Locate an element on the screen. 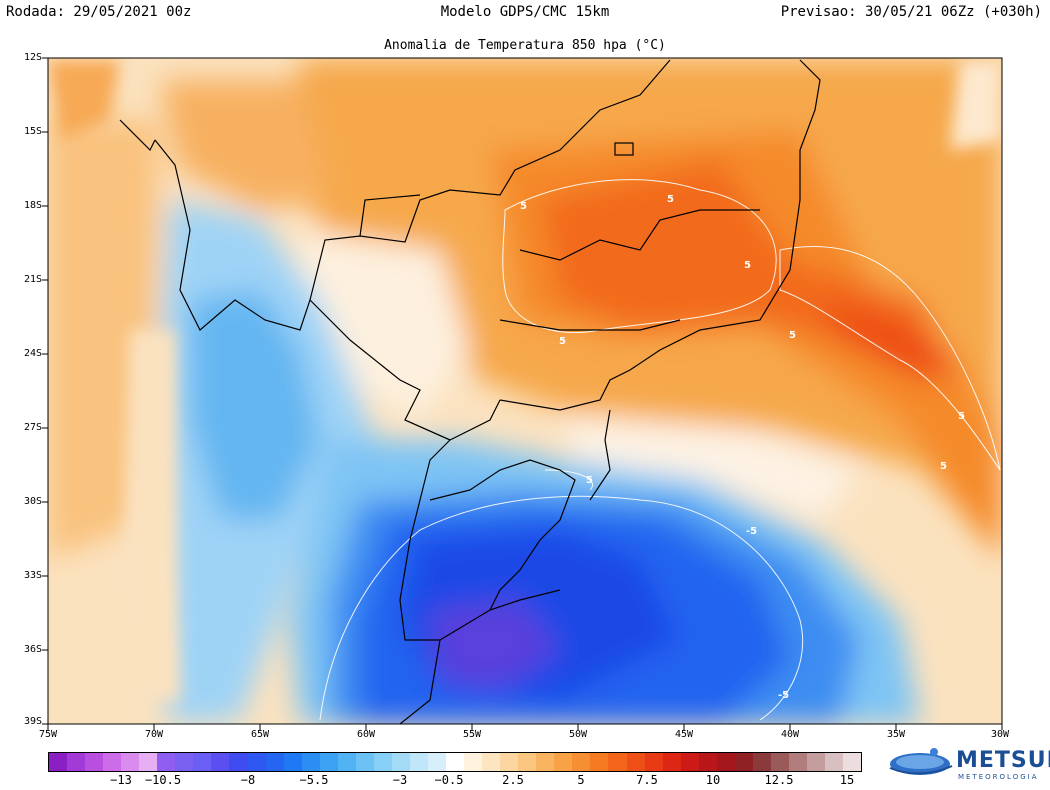 This screenshot has height=790, width=1050. colorbar-label: 15 is located at coordinates (847, 780).